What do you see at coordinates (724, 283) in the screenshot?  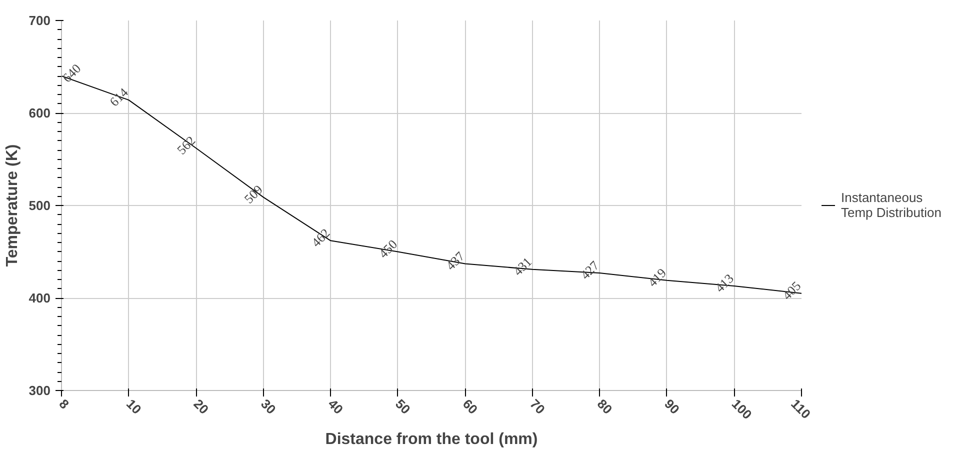 I see `data-label: 413` at bounding box center [724, 283].